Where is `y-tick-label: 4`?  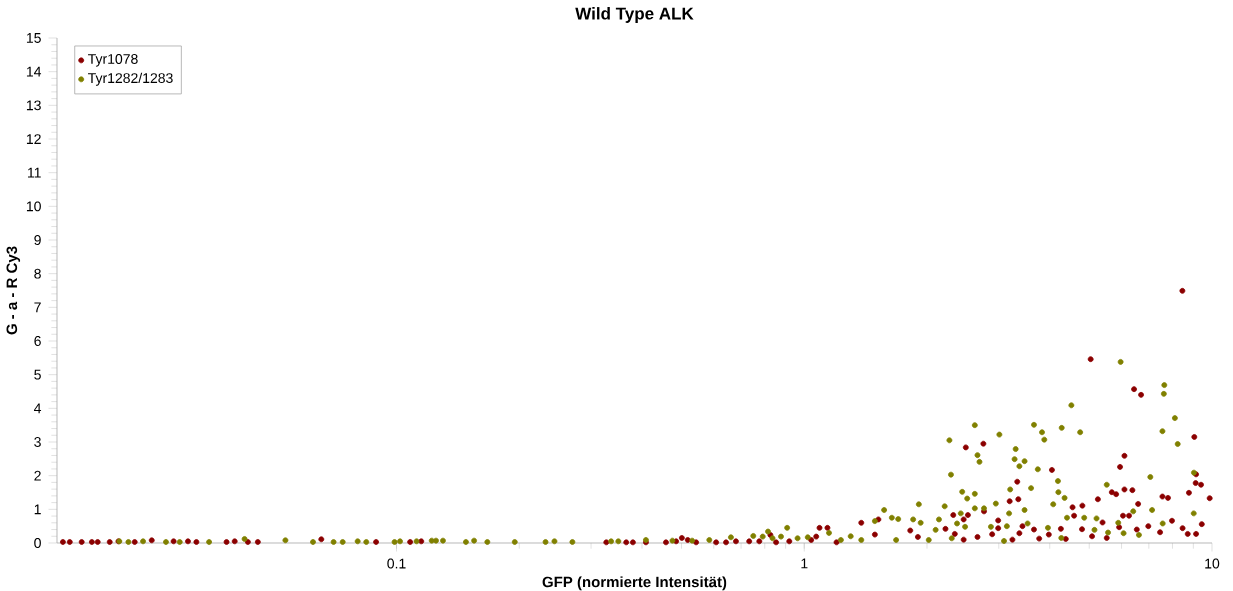 y-tick-label: 4 is located at coordinates (37, 408).